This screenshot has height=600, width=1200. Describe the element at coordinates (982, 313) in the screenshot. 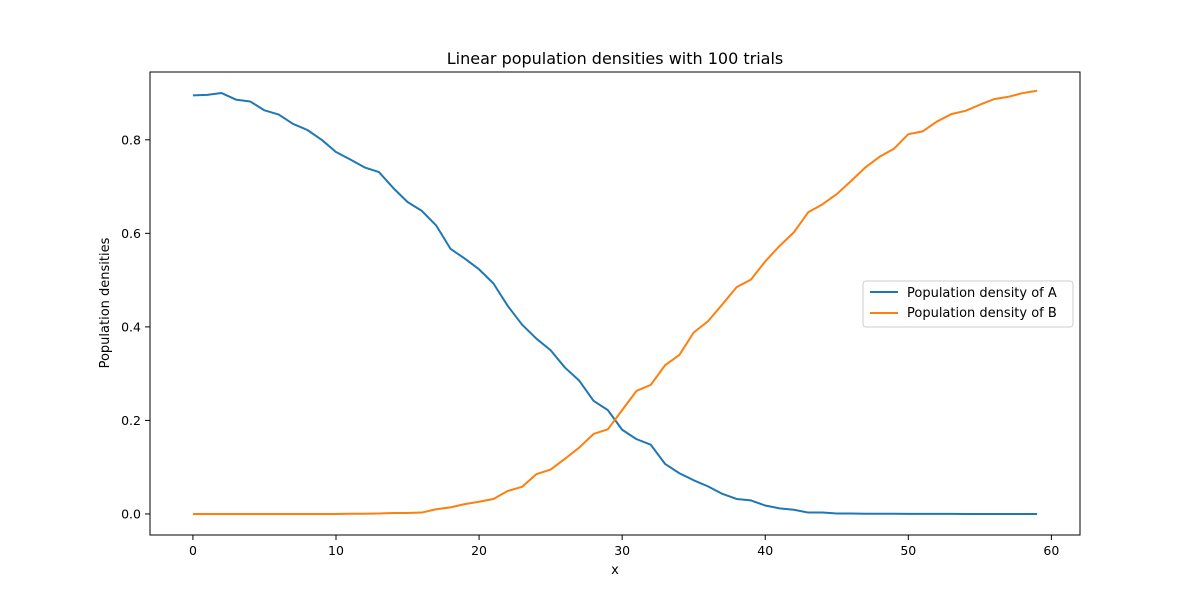

I see `legend-label-b: Population density of B` at that location.